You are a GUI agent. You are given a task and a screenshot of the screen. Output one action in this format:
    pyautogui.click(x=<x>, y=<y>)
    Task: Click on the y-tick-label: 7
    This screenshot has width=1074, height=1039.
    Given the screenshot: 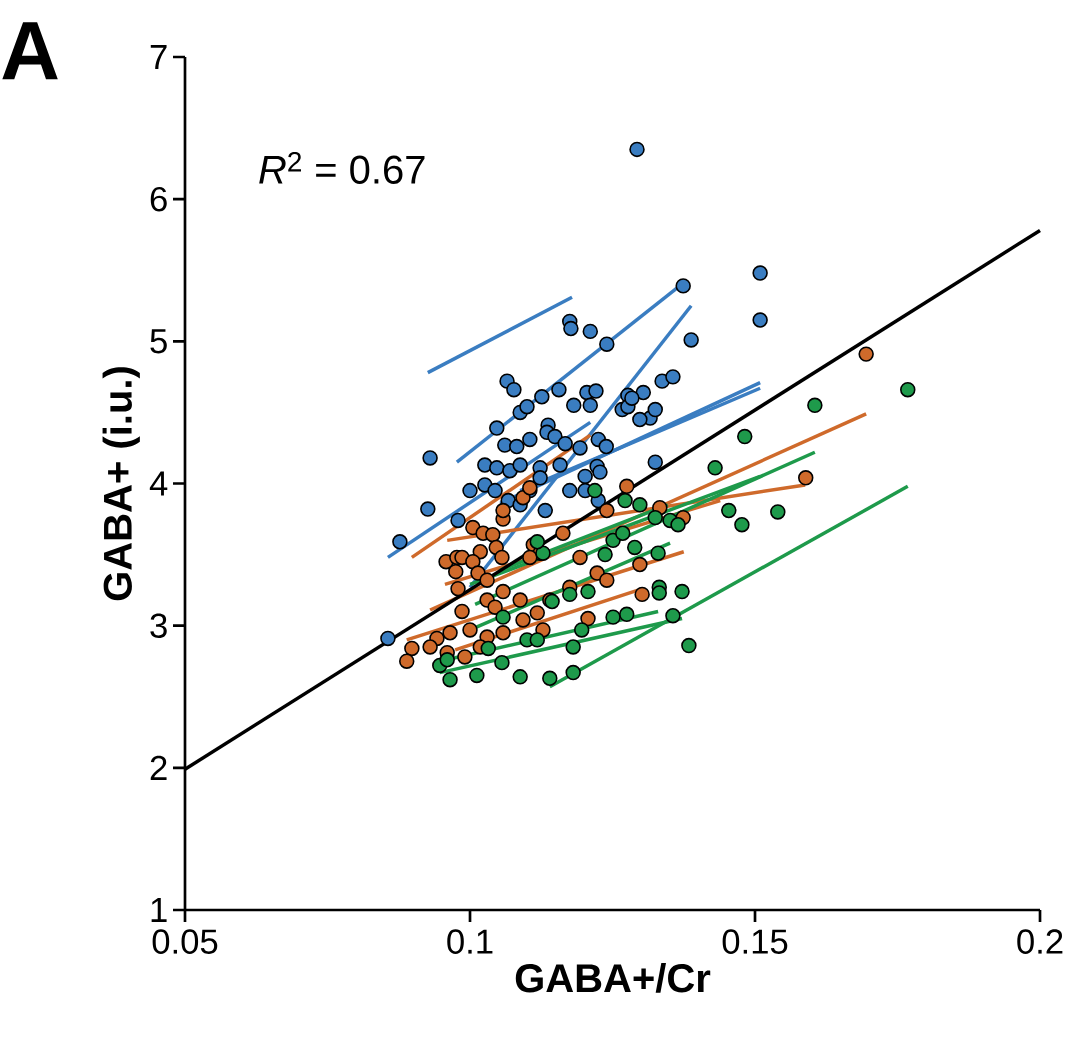 What is the action you would take?
    pyautogui.click(x=158, y=57)
    